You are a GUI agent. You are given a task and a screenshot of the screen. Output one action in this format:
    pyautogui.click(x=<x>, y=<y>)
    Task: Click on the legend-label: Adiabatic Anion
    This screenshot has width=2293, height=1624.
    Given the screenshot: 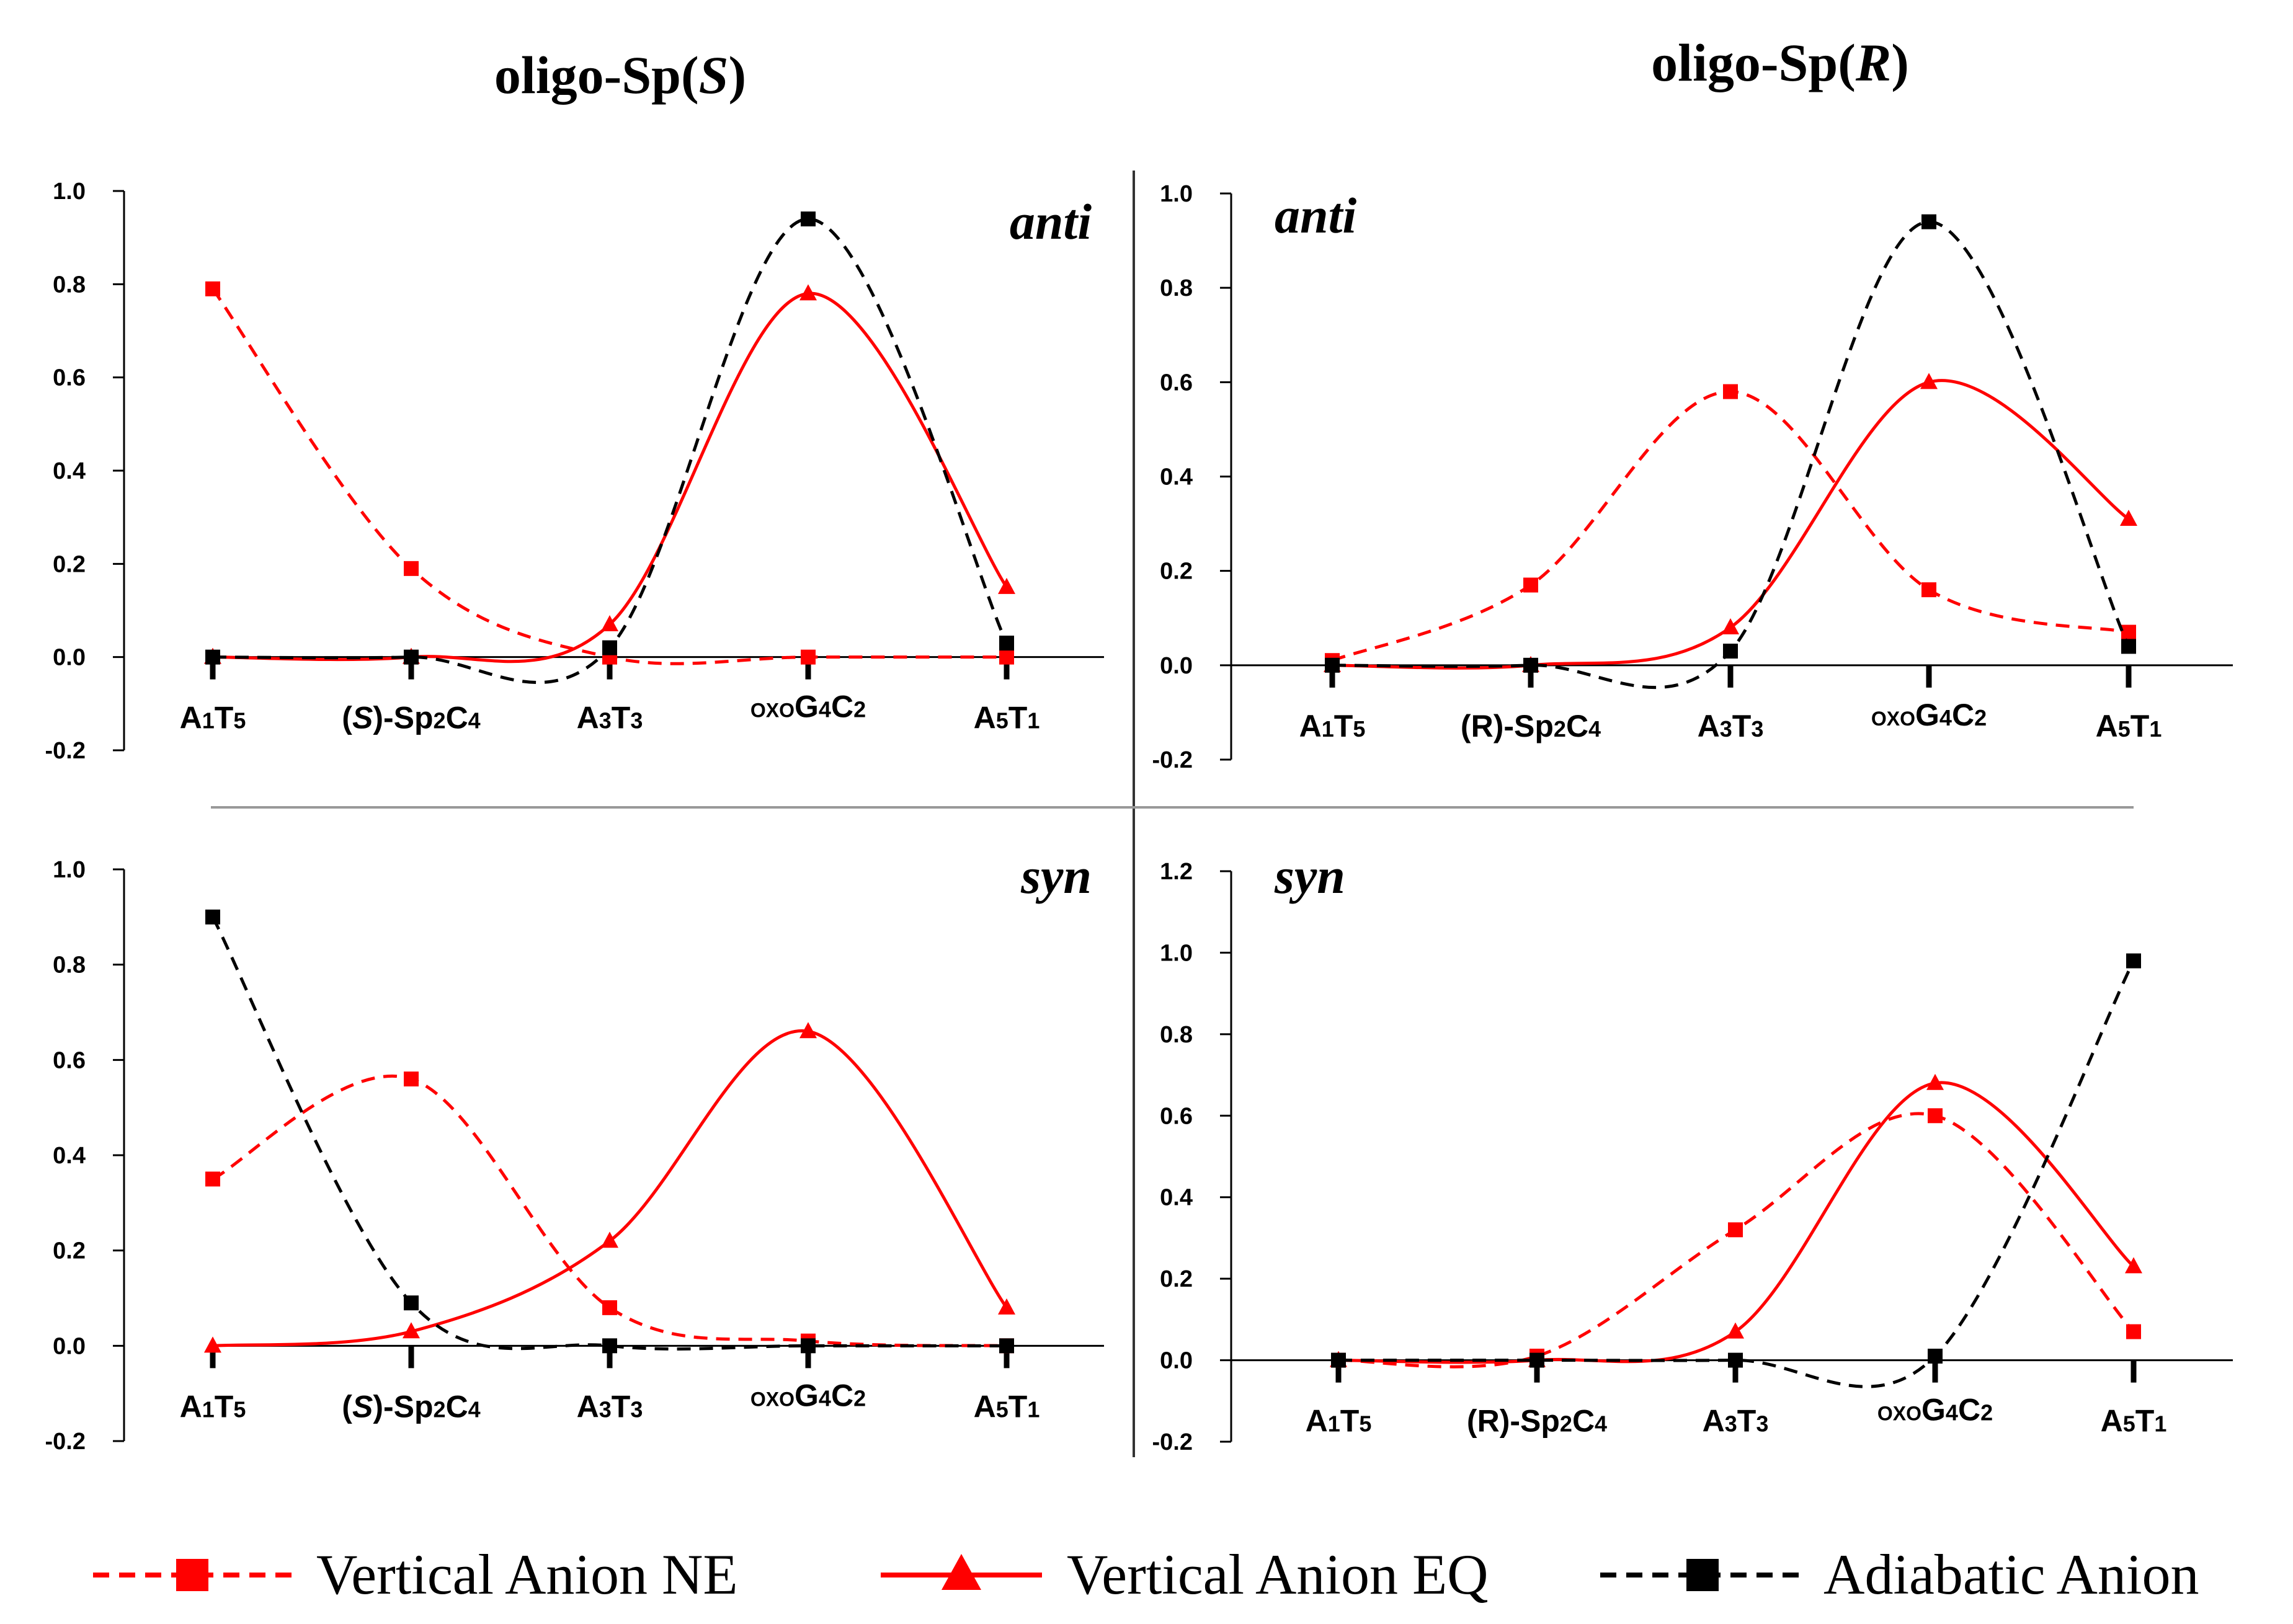 What is the action you would take?
    pyautogui.click(x=2011, y=1574)
    